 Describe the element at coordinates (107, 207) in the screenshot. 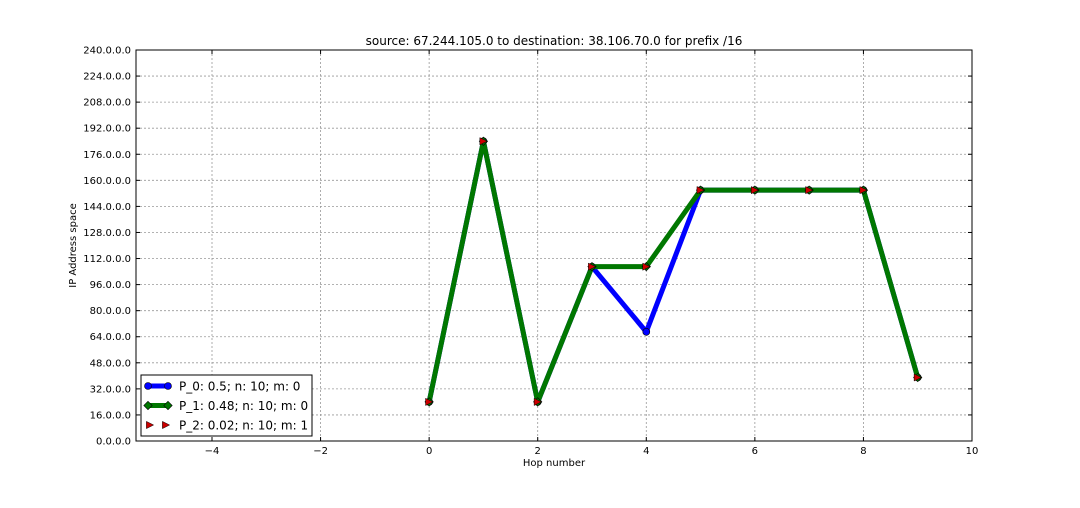

I see `y-tick-label: 144.0.0.0` at that location.